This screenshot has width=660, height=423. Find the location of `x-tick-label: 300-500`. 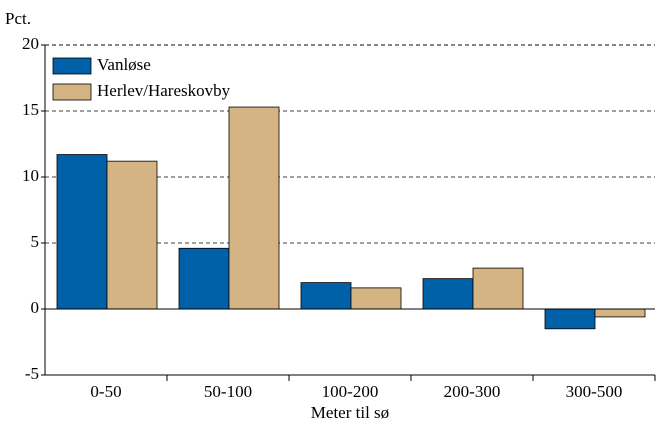

x-tick-label: 300-500 is located at coordinates (594, 391).